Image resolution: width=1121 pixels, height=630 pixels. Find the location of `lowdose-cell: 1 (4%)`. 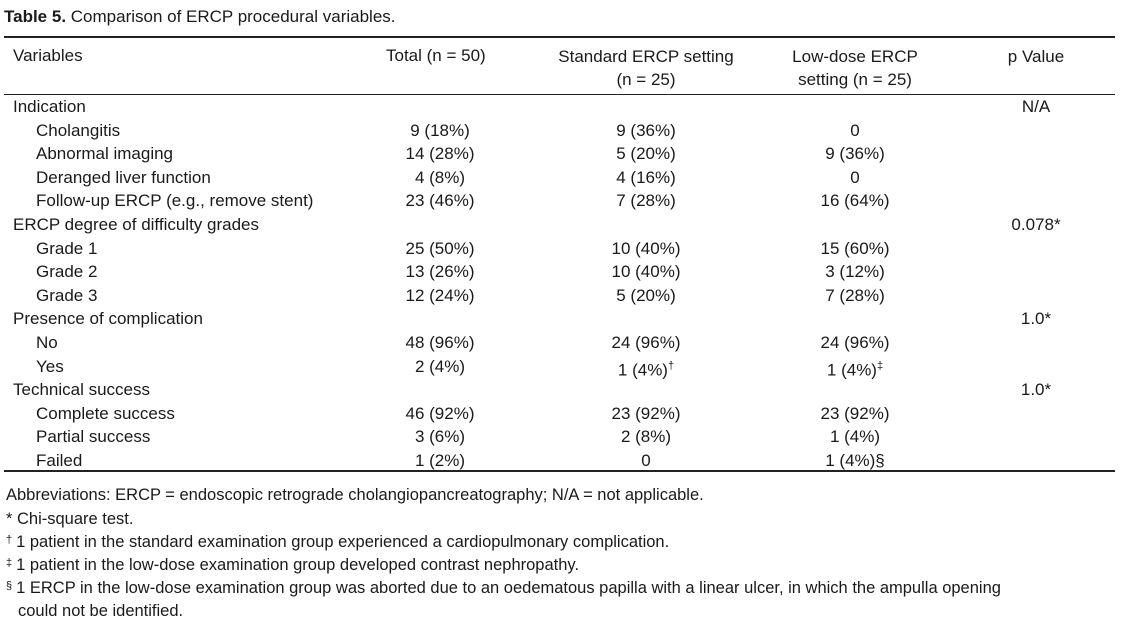

lowdose-cell: 1 (4%) is located at coordinates (855, 436).